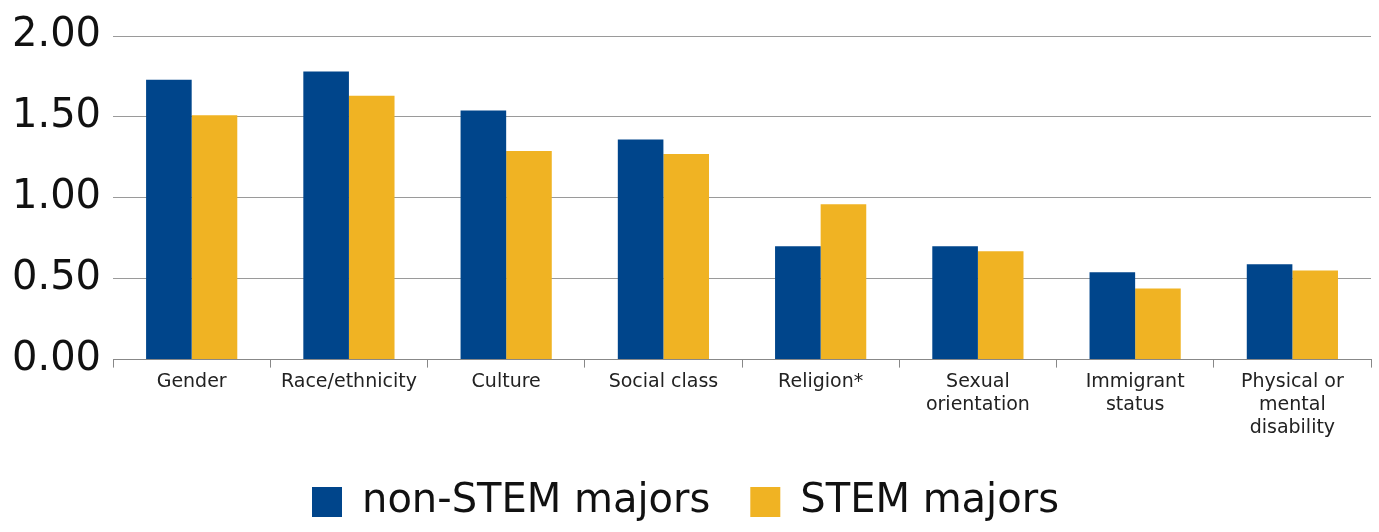 This screenshot has width=1379, height=532. What do you see at coordinates (536, 498) in the screenshot?
I see `legend-label: non-STEM majors` at bounding box center [536, 498].